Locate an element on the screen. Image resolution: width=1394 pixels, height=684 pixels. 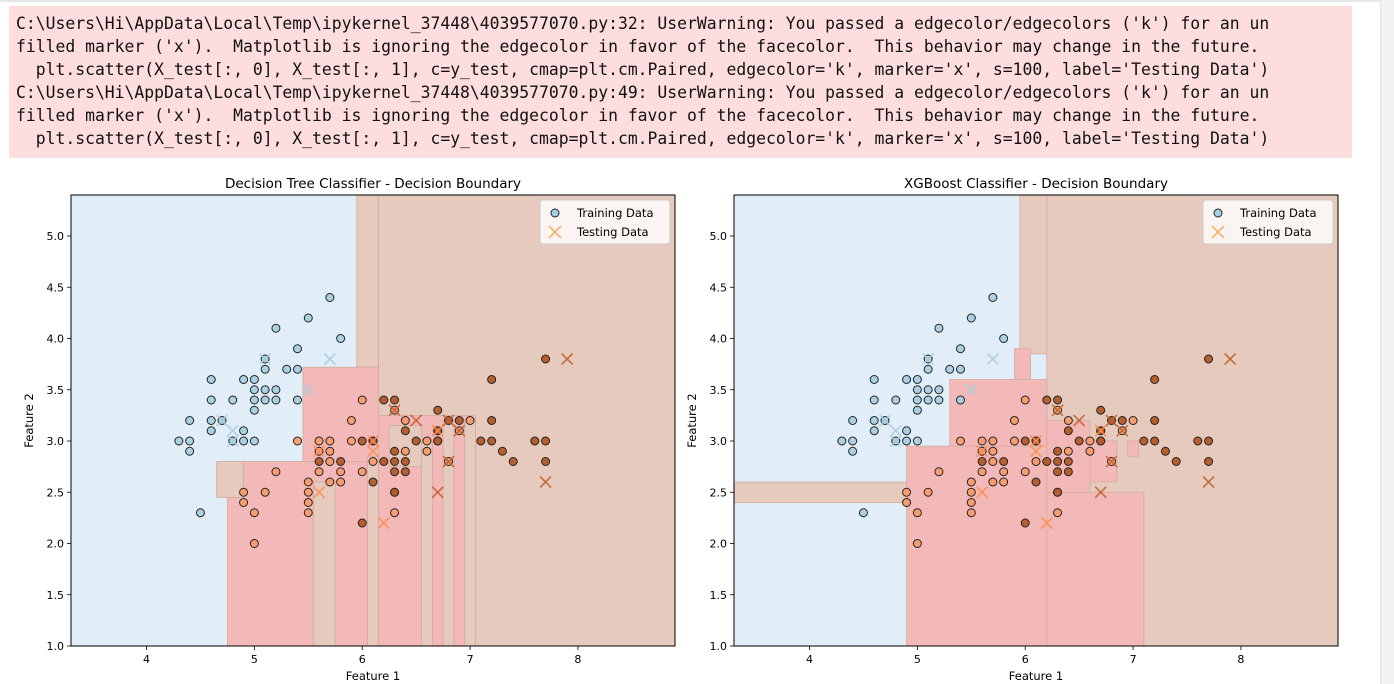
y-tick-label: 2.0 is located at coordinates (56, 544).